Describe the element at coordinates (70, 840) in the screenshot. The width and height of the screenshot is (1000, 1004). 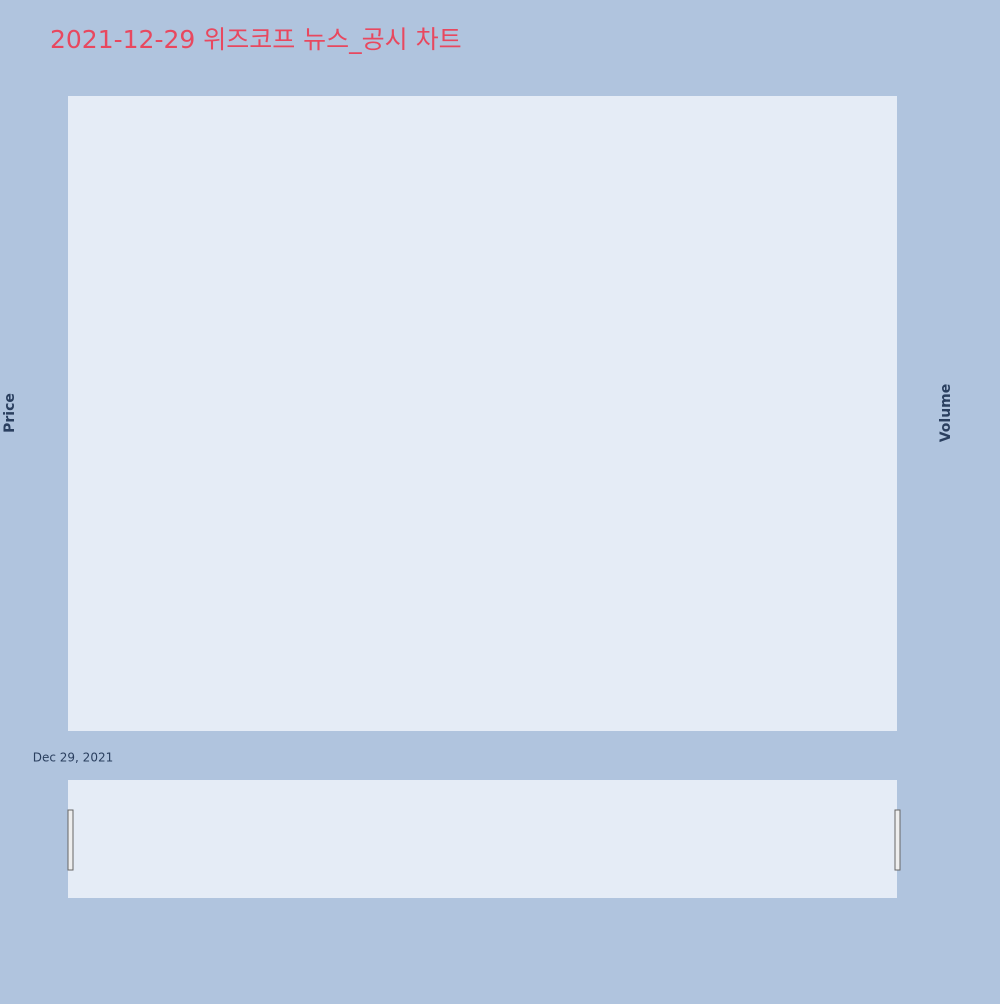
I see `range-handle-left` at that location.